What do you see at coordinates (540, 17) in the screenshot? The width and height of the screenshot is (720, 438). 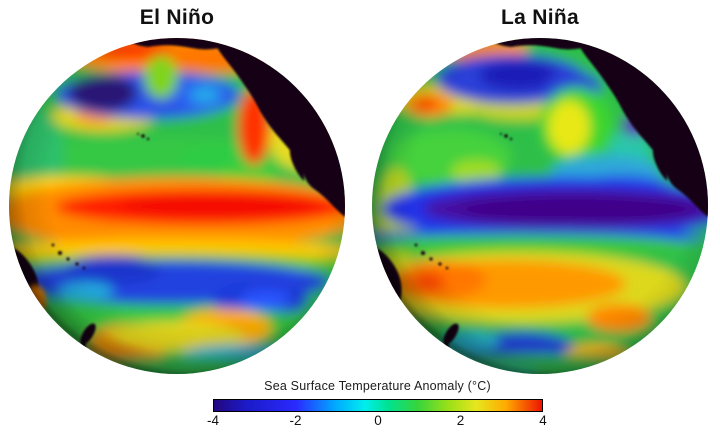 I see `la-nina-title: La Niña` at bounding box center [540, 17].